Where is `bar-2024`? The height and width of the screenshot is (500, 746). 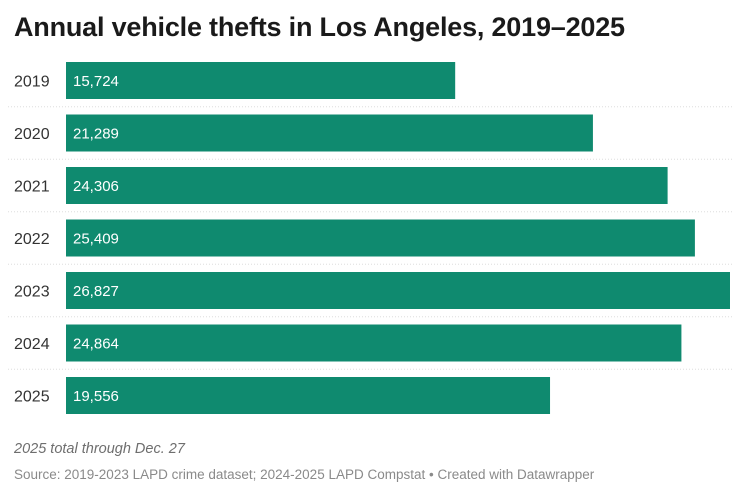 bar-2024 is located at coordinates (374, 343).